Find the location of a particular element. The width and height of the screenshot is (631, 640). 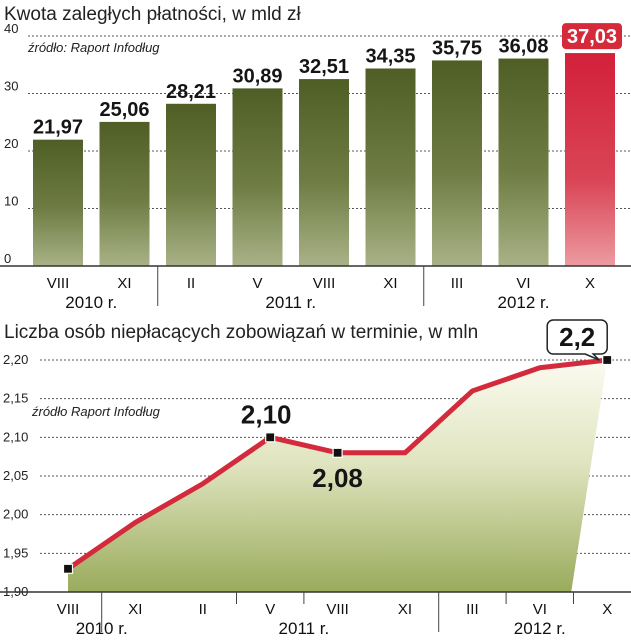

bar-year-label: 2010 r. is located at coordinates (91, 302).